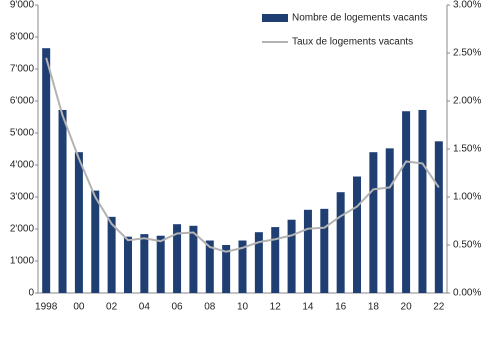 This screenshot has height=340, width=491. I want to click on x-tick-label: 14, so click(308, 307).